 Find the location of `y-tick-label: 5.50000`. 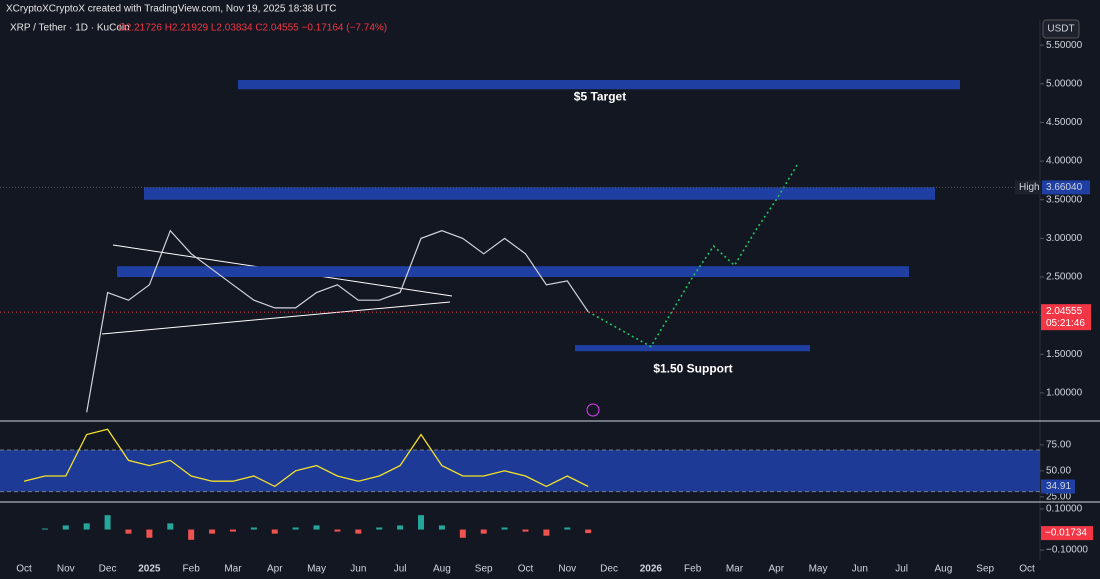

y-tick-label: 5.50000 is located at coordinates (1064, 45).